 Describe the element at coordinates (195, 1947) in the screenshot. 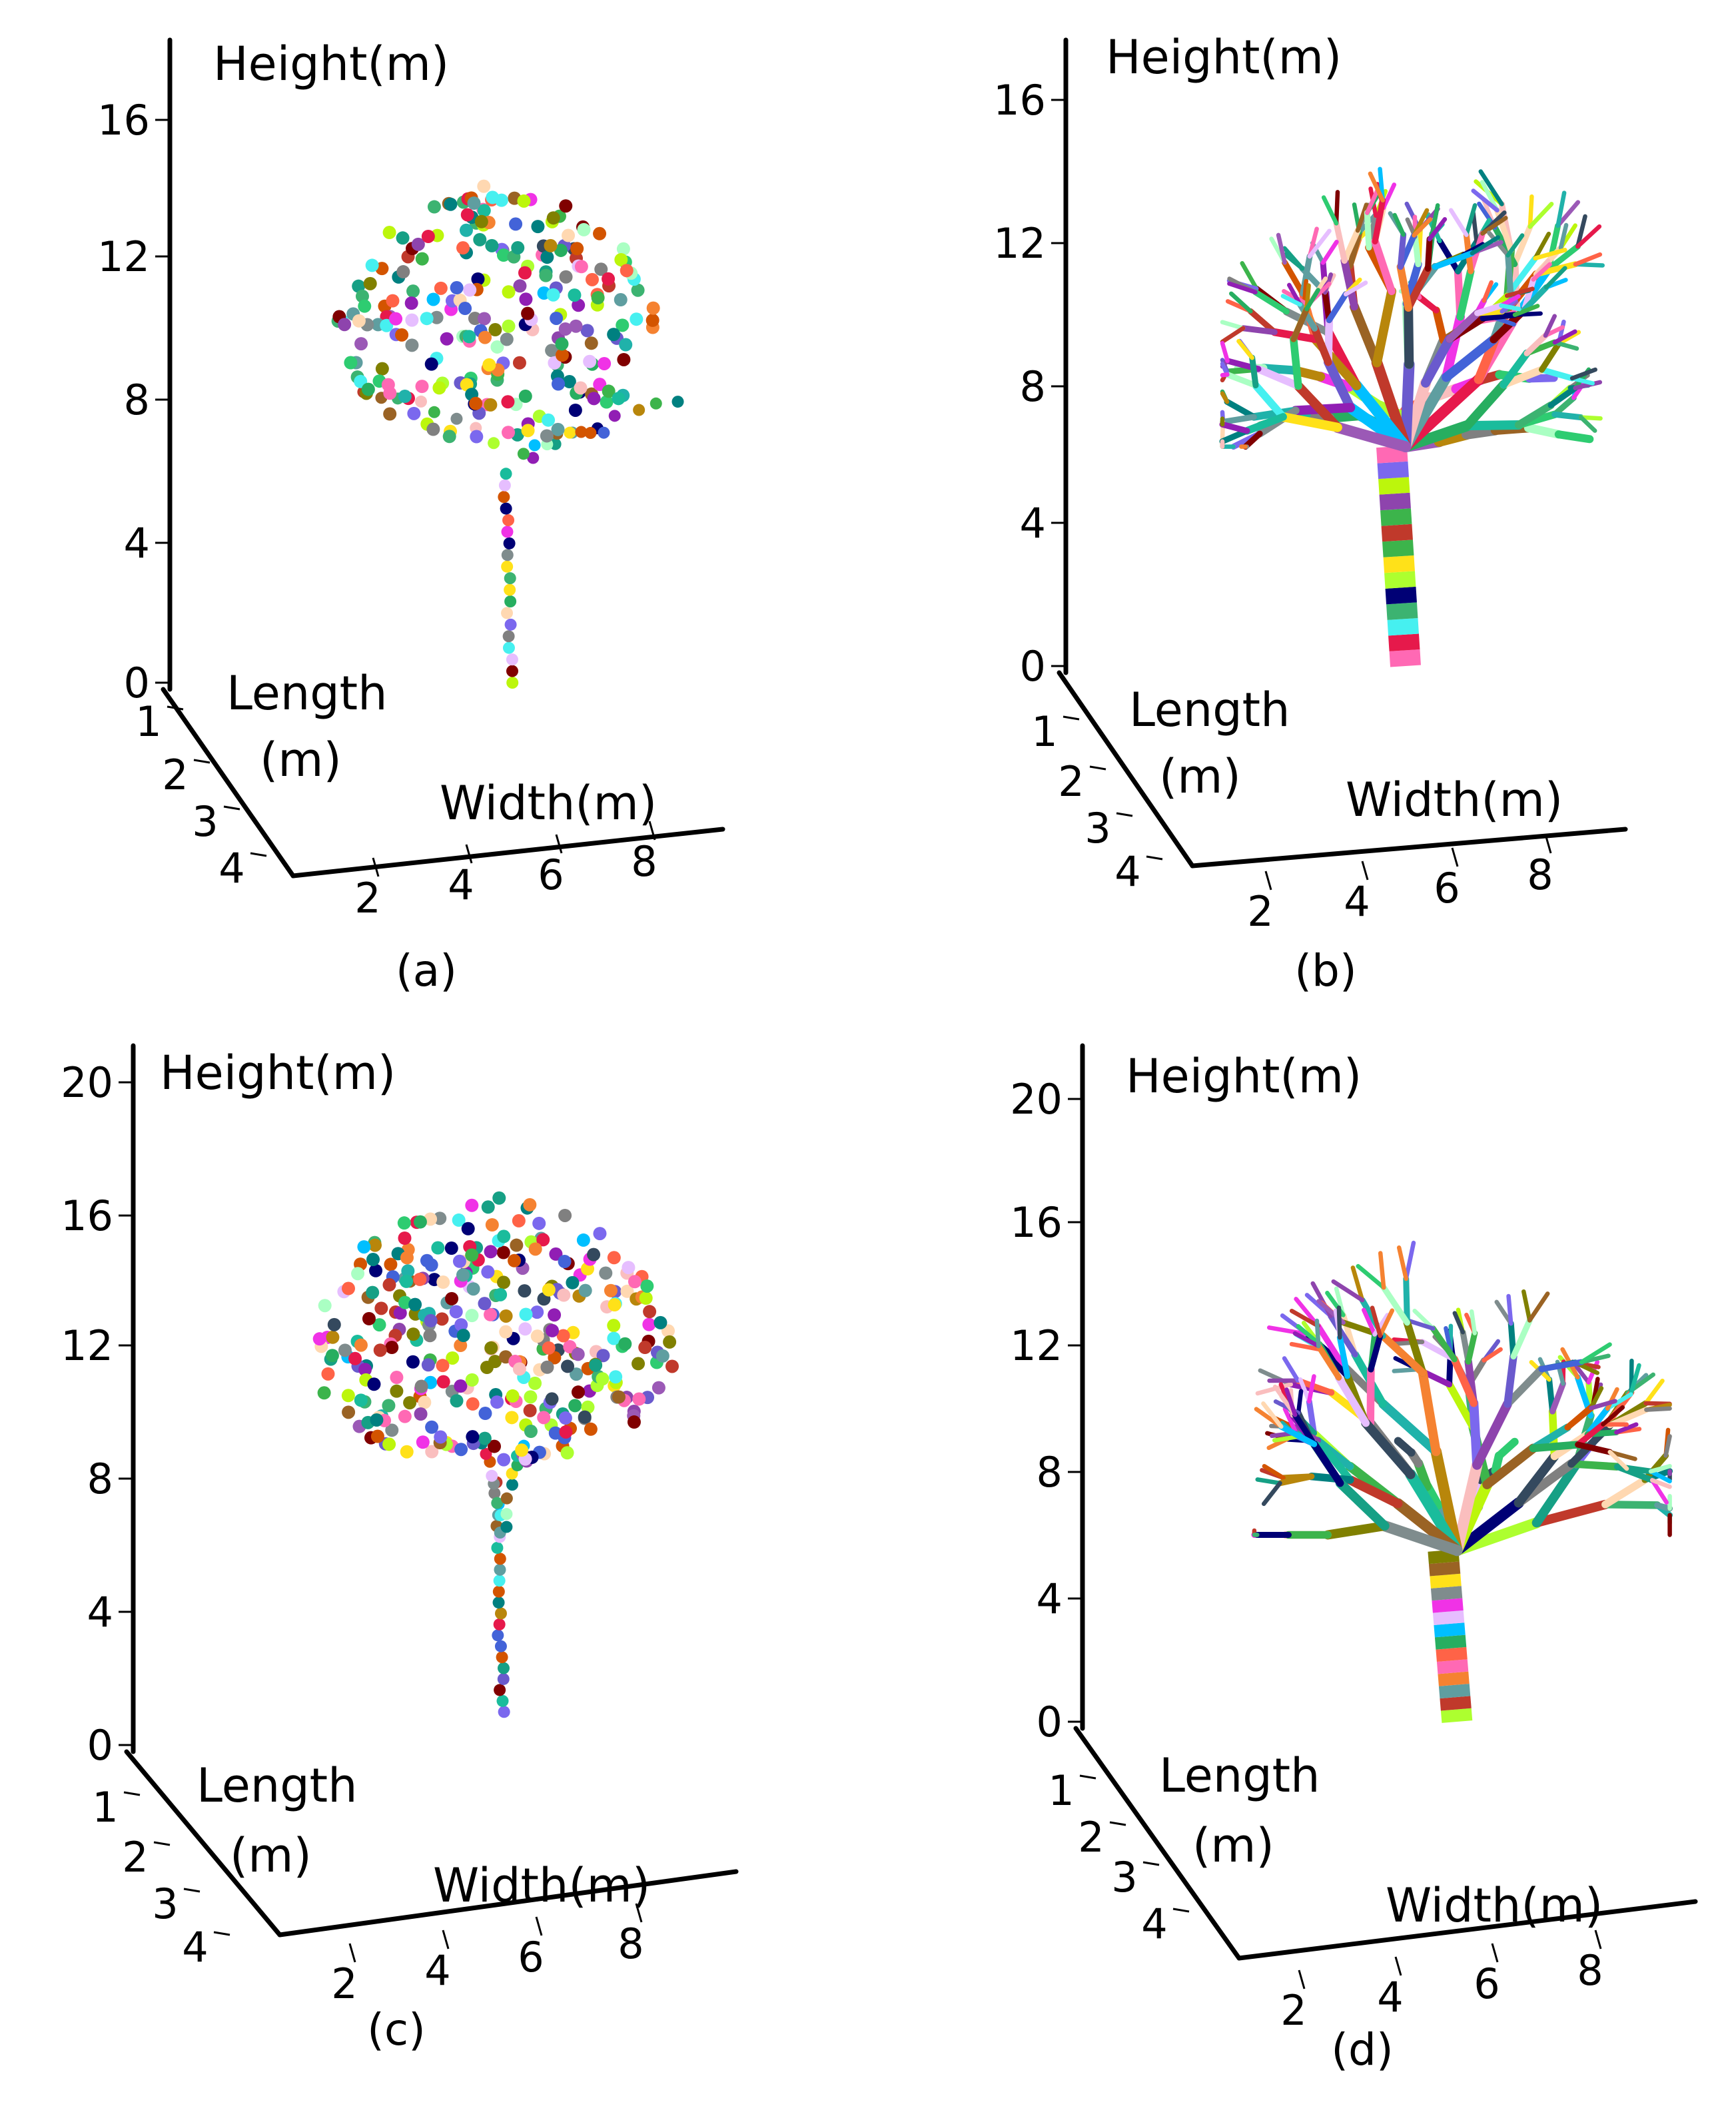

I see `length-tick-label: 4` at that location.